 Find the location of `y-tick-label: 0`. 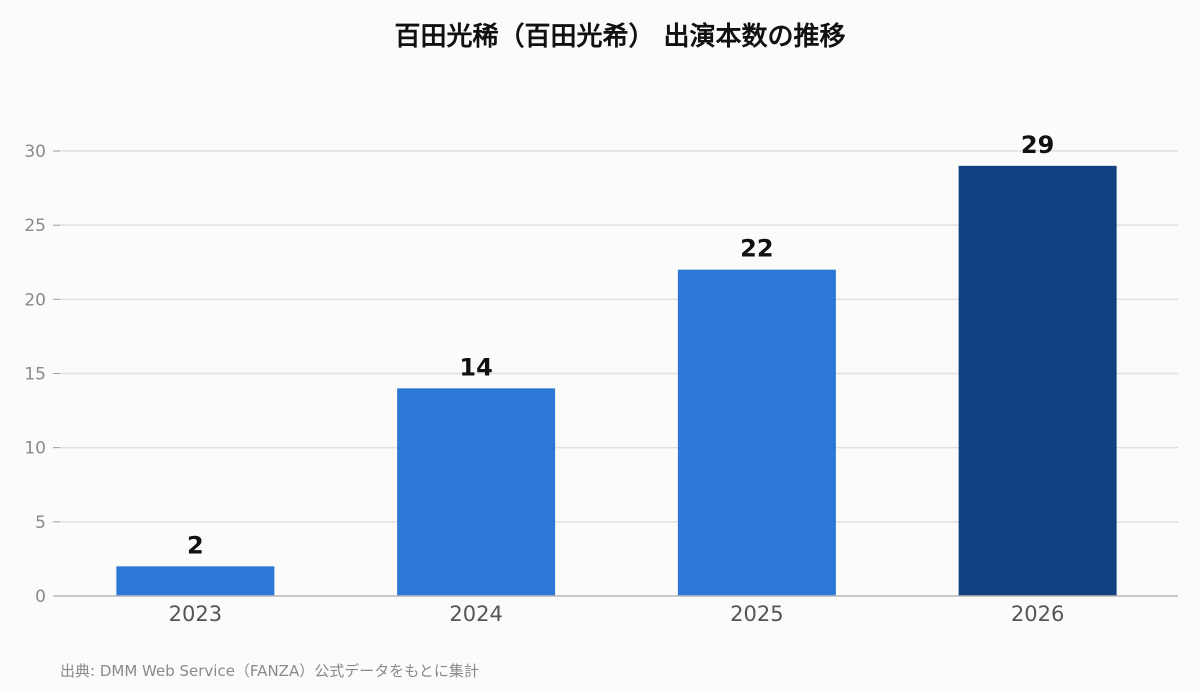

y-tick-label: 0 is located at coordinates (40, 597).